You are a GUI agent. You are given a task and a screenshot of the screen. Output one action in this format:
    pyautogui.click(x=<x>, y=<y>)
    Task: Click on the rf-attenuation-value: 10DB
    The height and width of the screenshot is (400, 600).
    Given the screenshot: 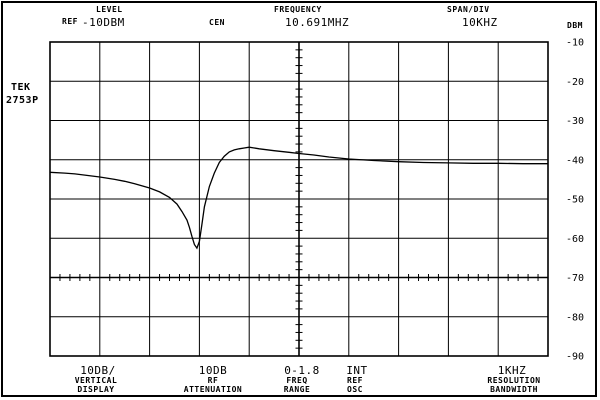 What is the action you would take?
    pyautogui.click(x=213, y=370)
    